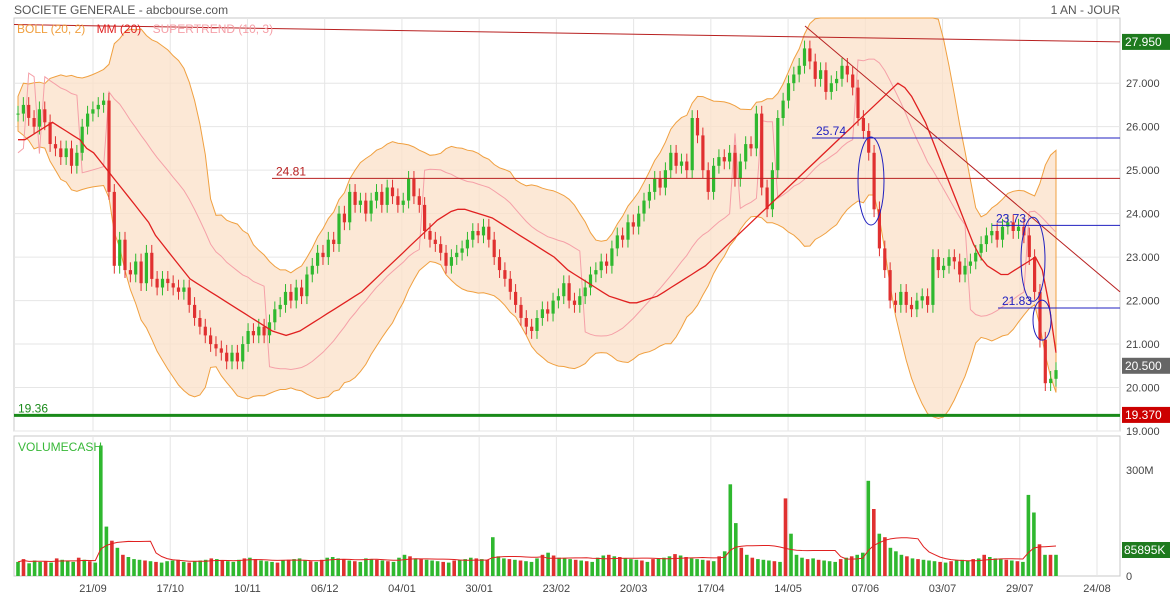 This screenshot has width=1170, height=598. Describe the element at coordinates (247, 589) in the screenshot. I see `x-tick-label: 10/11` at that location.